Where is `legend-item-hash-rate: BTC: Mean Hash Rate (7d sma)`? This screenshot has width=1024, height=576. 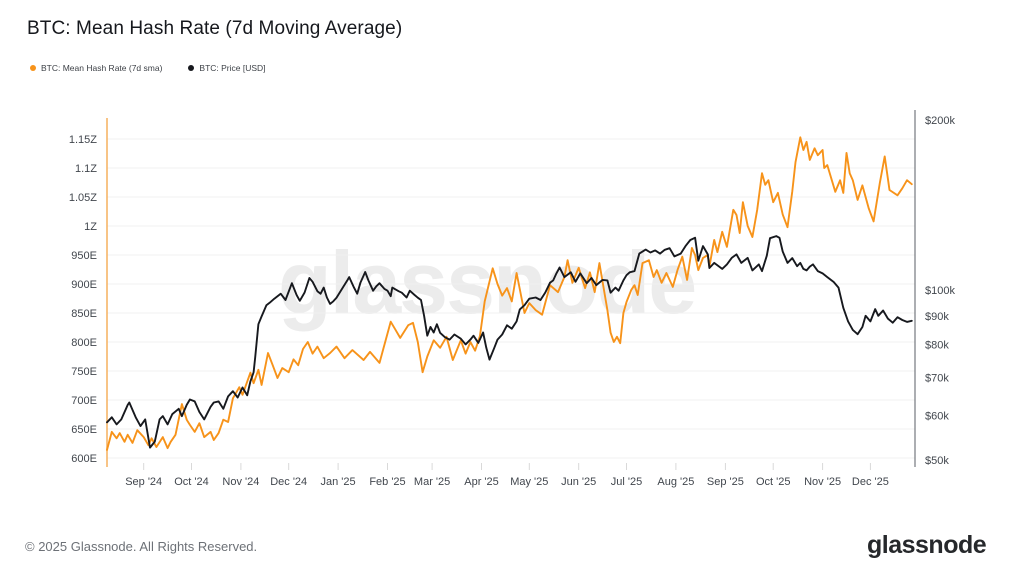
legend-item-hash-rate: BTC: Mean Hash Rate (7d sma) is located at coordinates (96, 68).